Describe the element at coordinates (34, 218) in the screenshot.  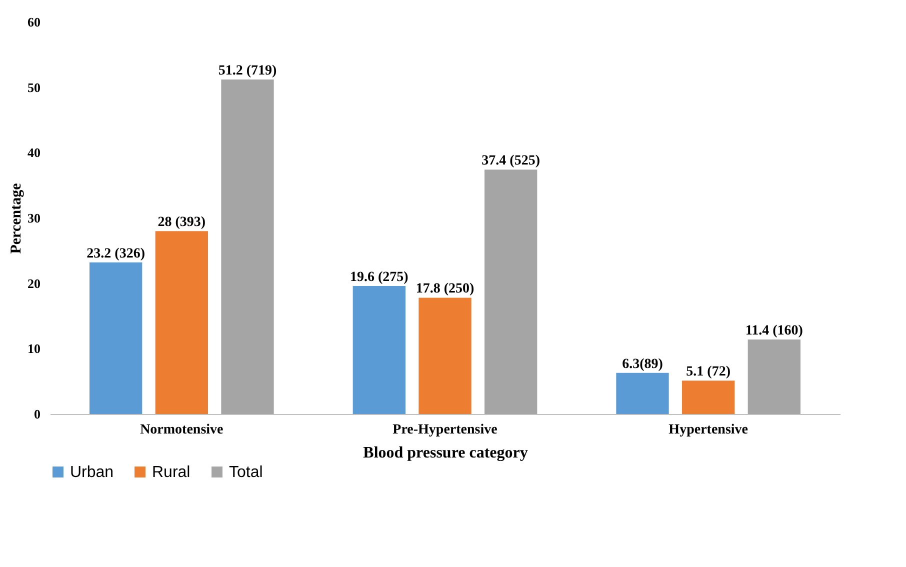
I see `y-tick-label: 30` at that location.